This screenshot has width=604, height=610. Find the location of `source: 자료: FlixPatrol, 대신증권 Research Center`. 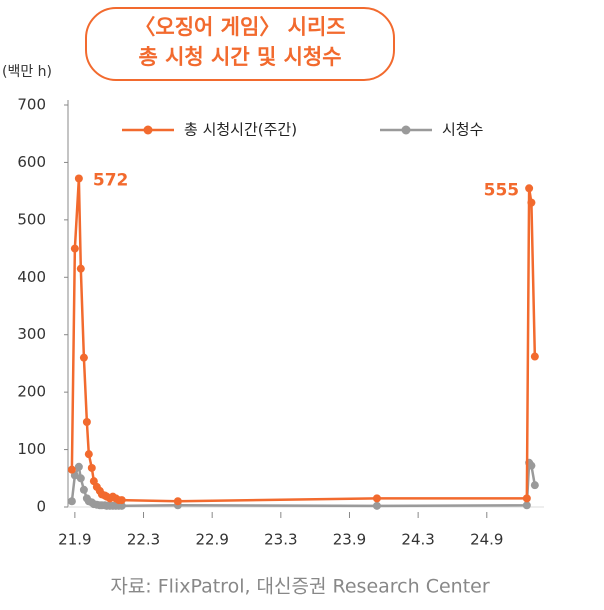

source: 자료: FlixPatrol, 대신증권 Research Center is located at coordinates (299, 587).